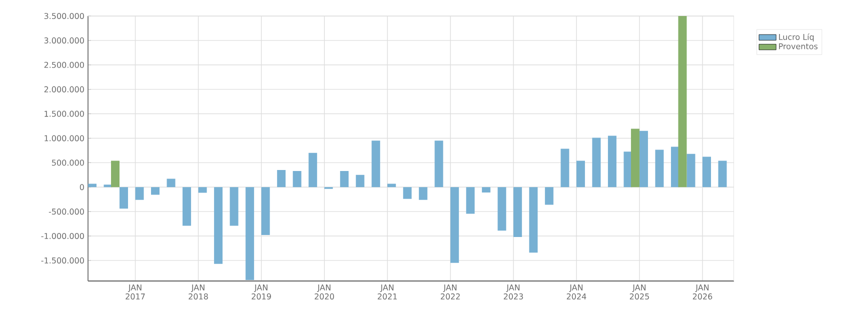 The image size is (851, 313). What do you see at coordinates (798, 46) in the screenshot?
I see `legend-label: Proventos` at bounding box center [798, 46].